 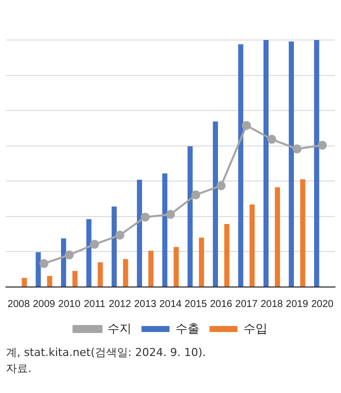 I want to click on x-tick-label: 2008, so click(x=19, y=304).